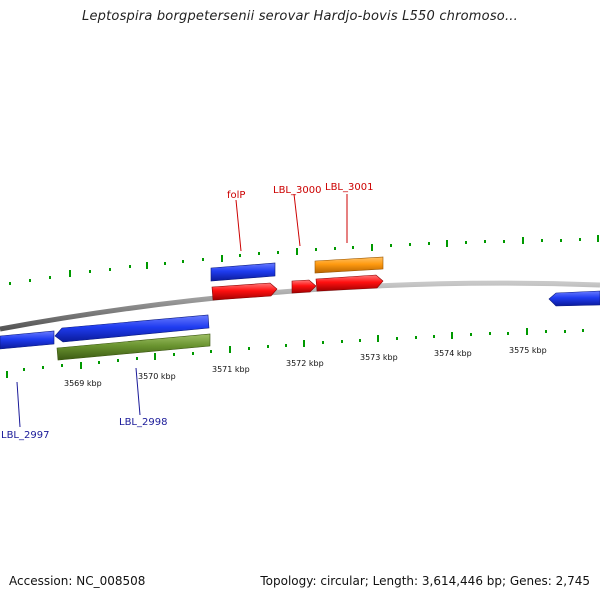  I want to click on scale-label-3574: 3574 kbp, so click(453, 353).